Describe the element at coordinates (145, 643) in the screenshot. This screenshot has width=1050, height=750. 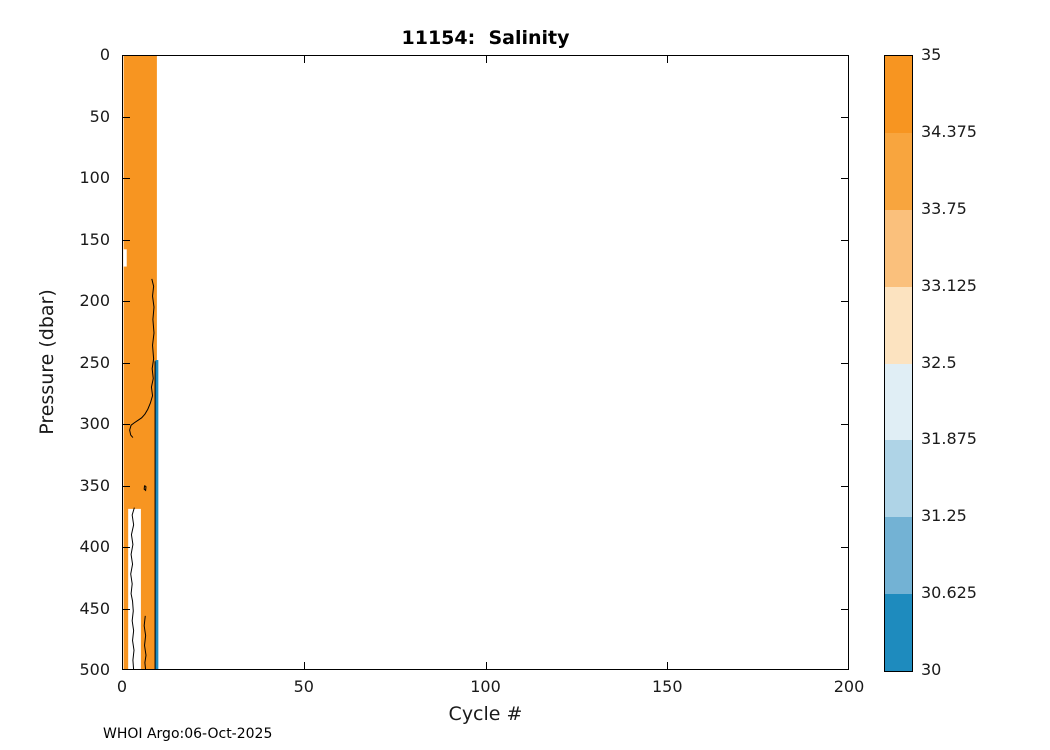
I see `contour-line-bottom` at that location.